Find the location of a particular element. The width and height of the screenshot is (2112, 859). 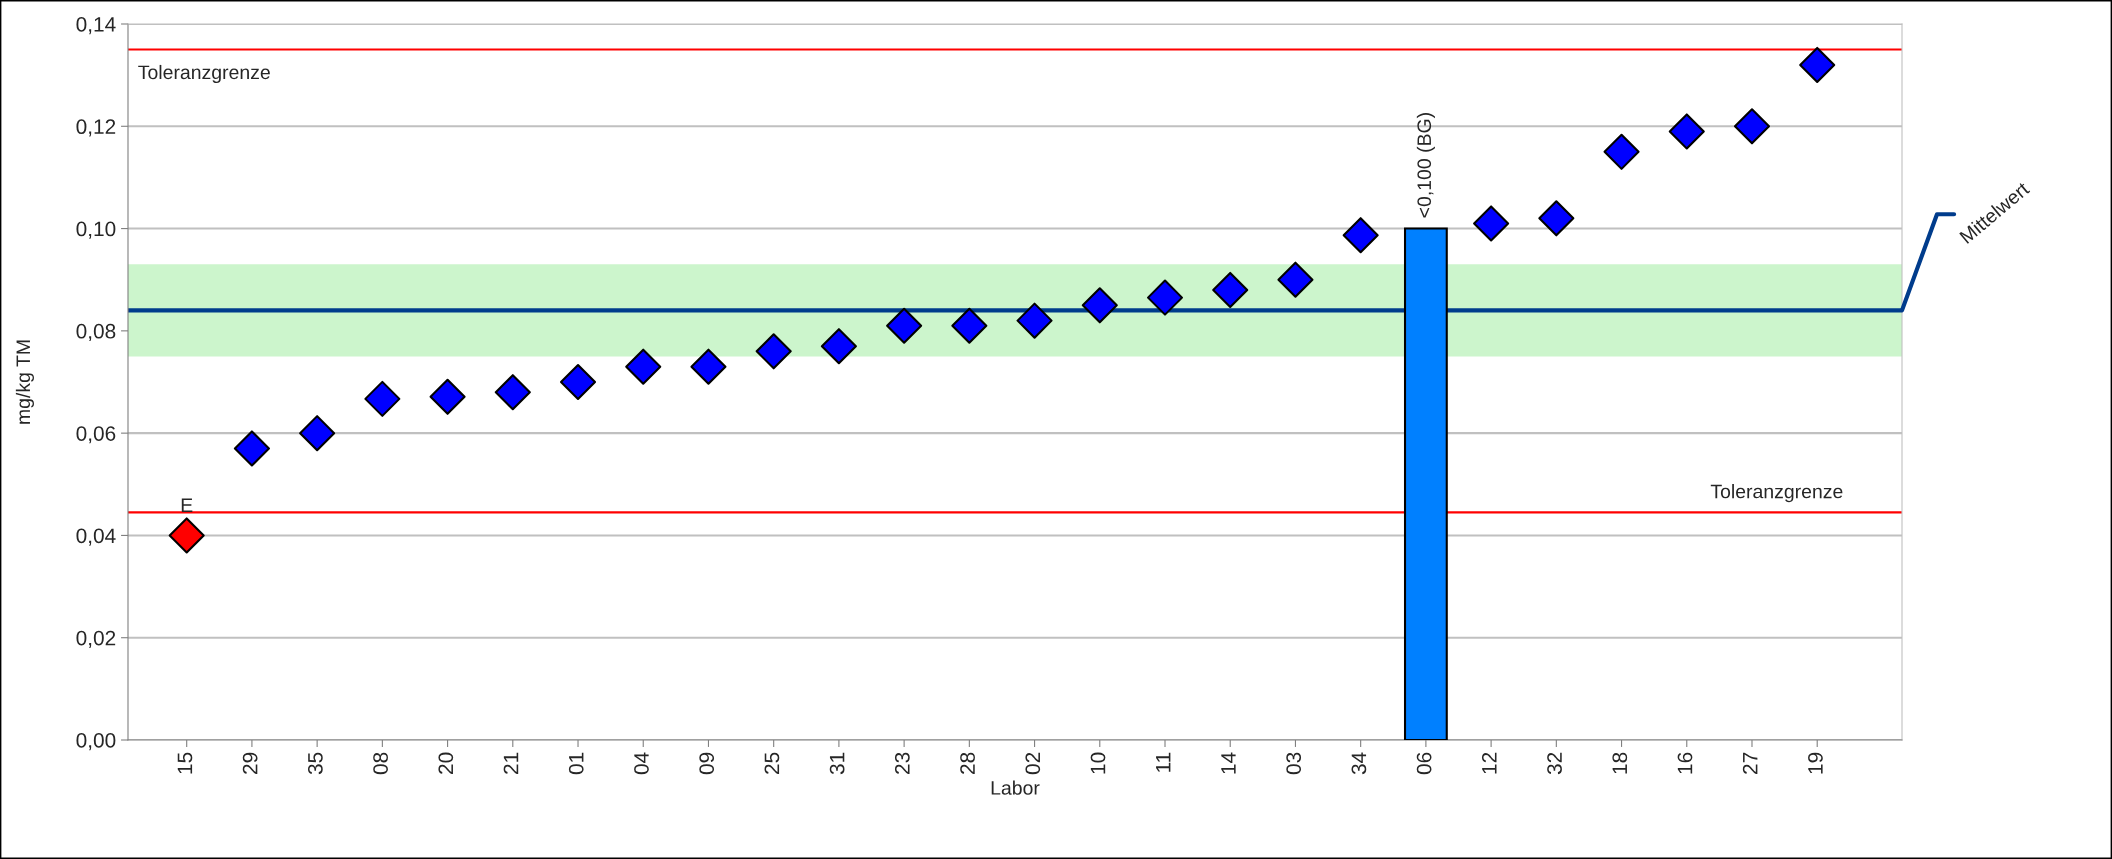

x-tick-label: 20 is located at coordinates (446, 763).